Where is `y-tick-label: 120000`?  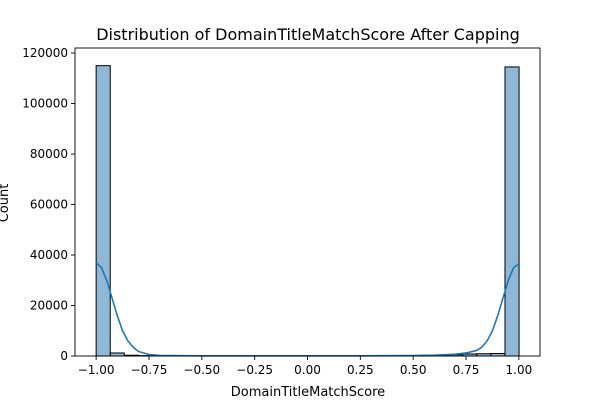 y-tick-label: 120000 is located at coordinates (45, 53).